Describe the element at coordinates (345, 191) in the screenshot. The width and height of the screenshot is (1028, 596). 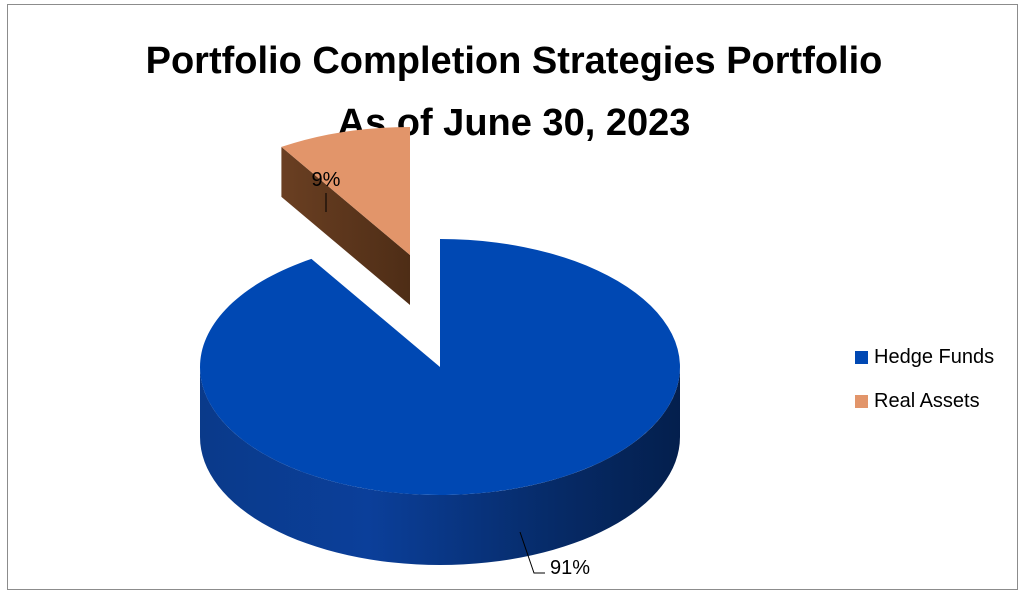
I see `slice-real-assets` at that location.